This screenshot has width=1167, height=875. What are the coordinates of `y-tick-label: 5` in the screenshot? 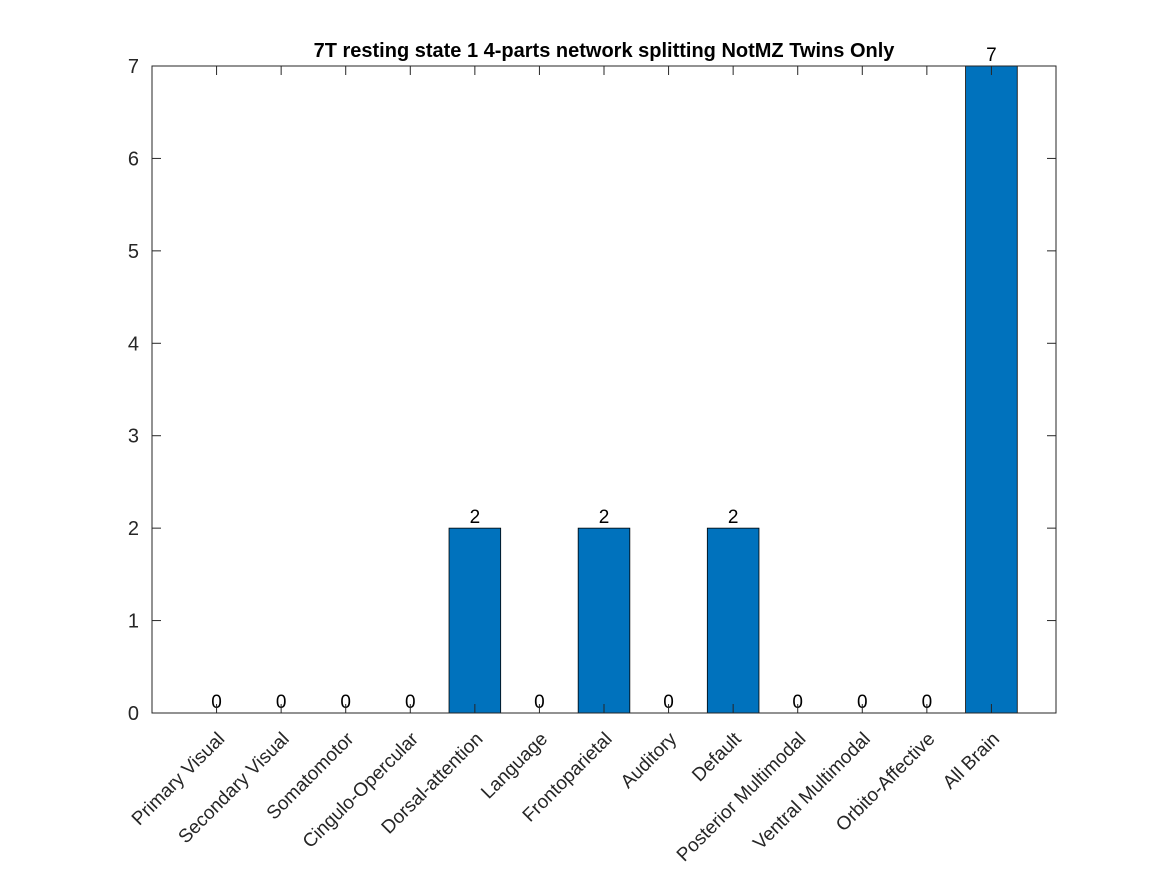 It's located at (133, 252).